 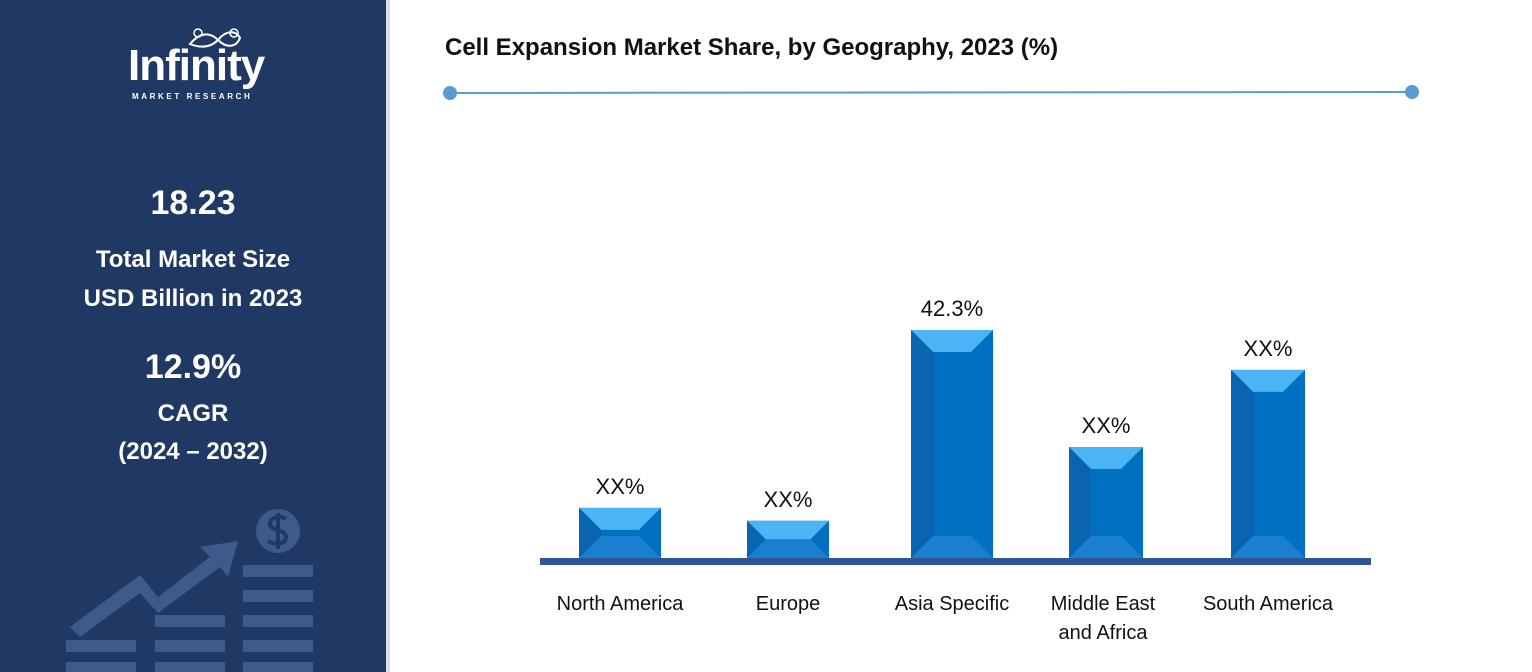 I want to click on x-axis-line, so click(x=955, y=561).